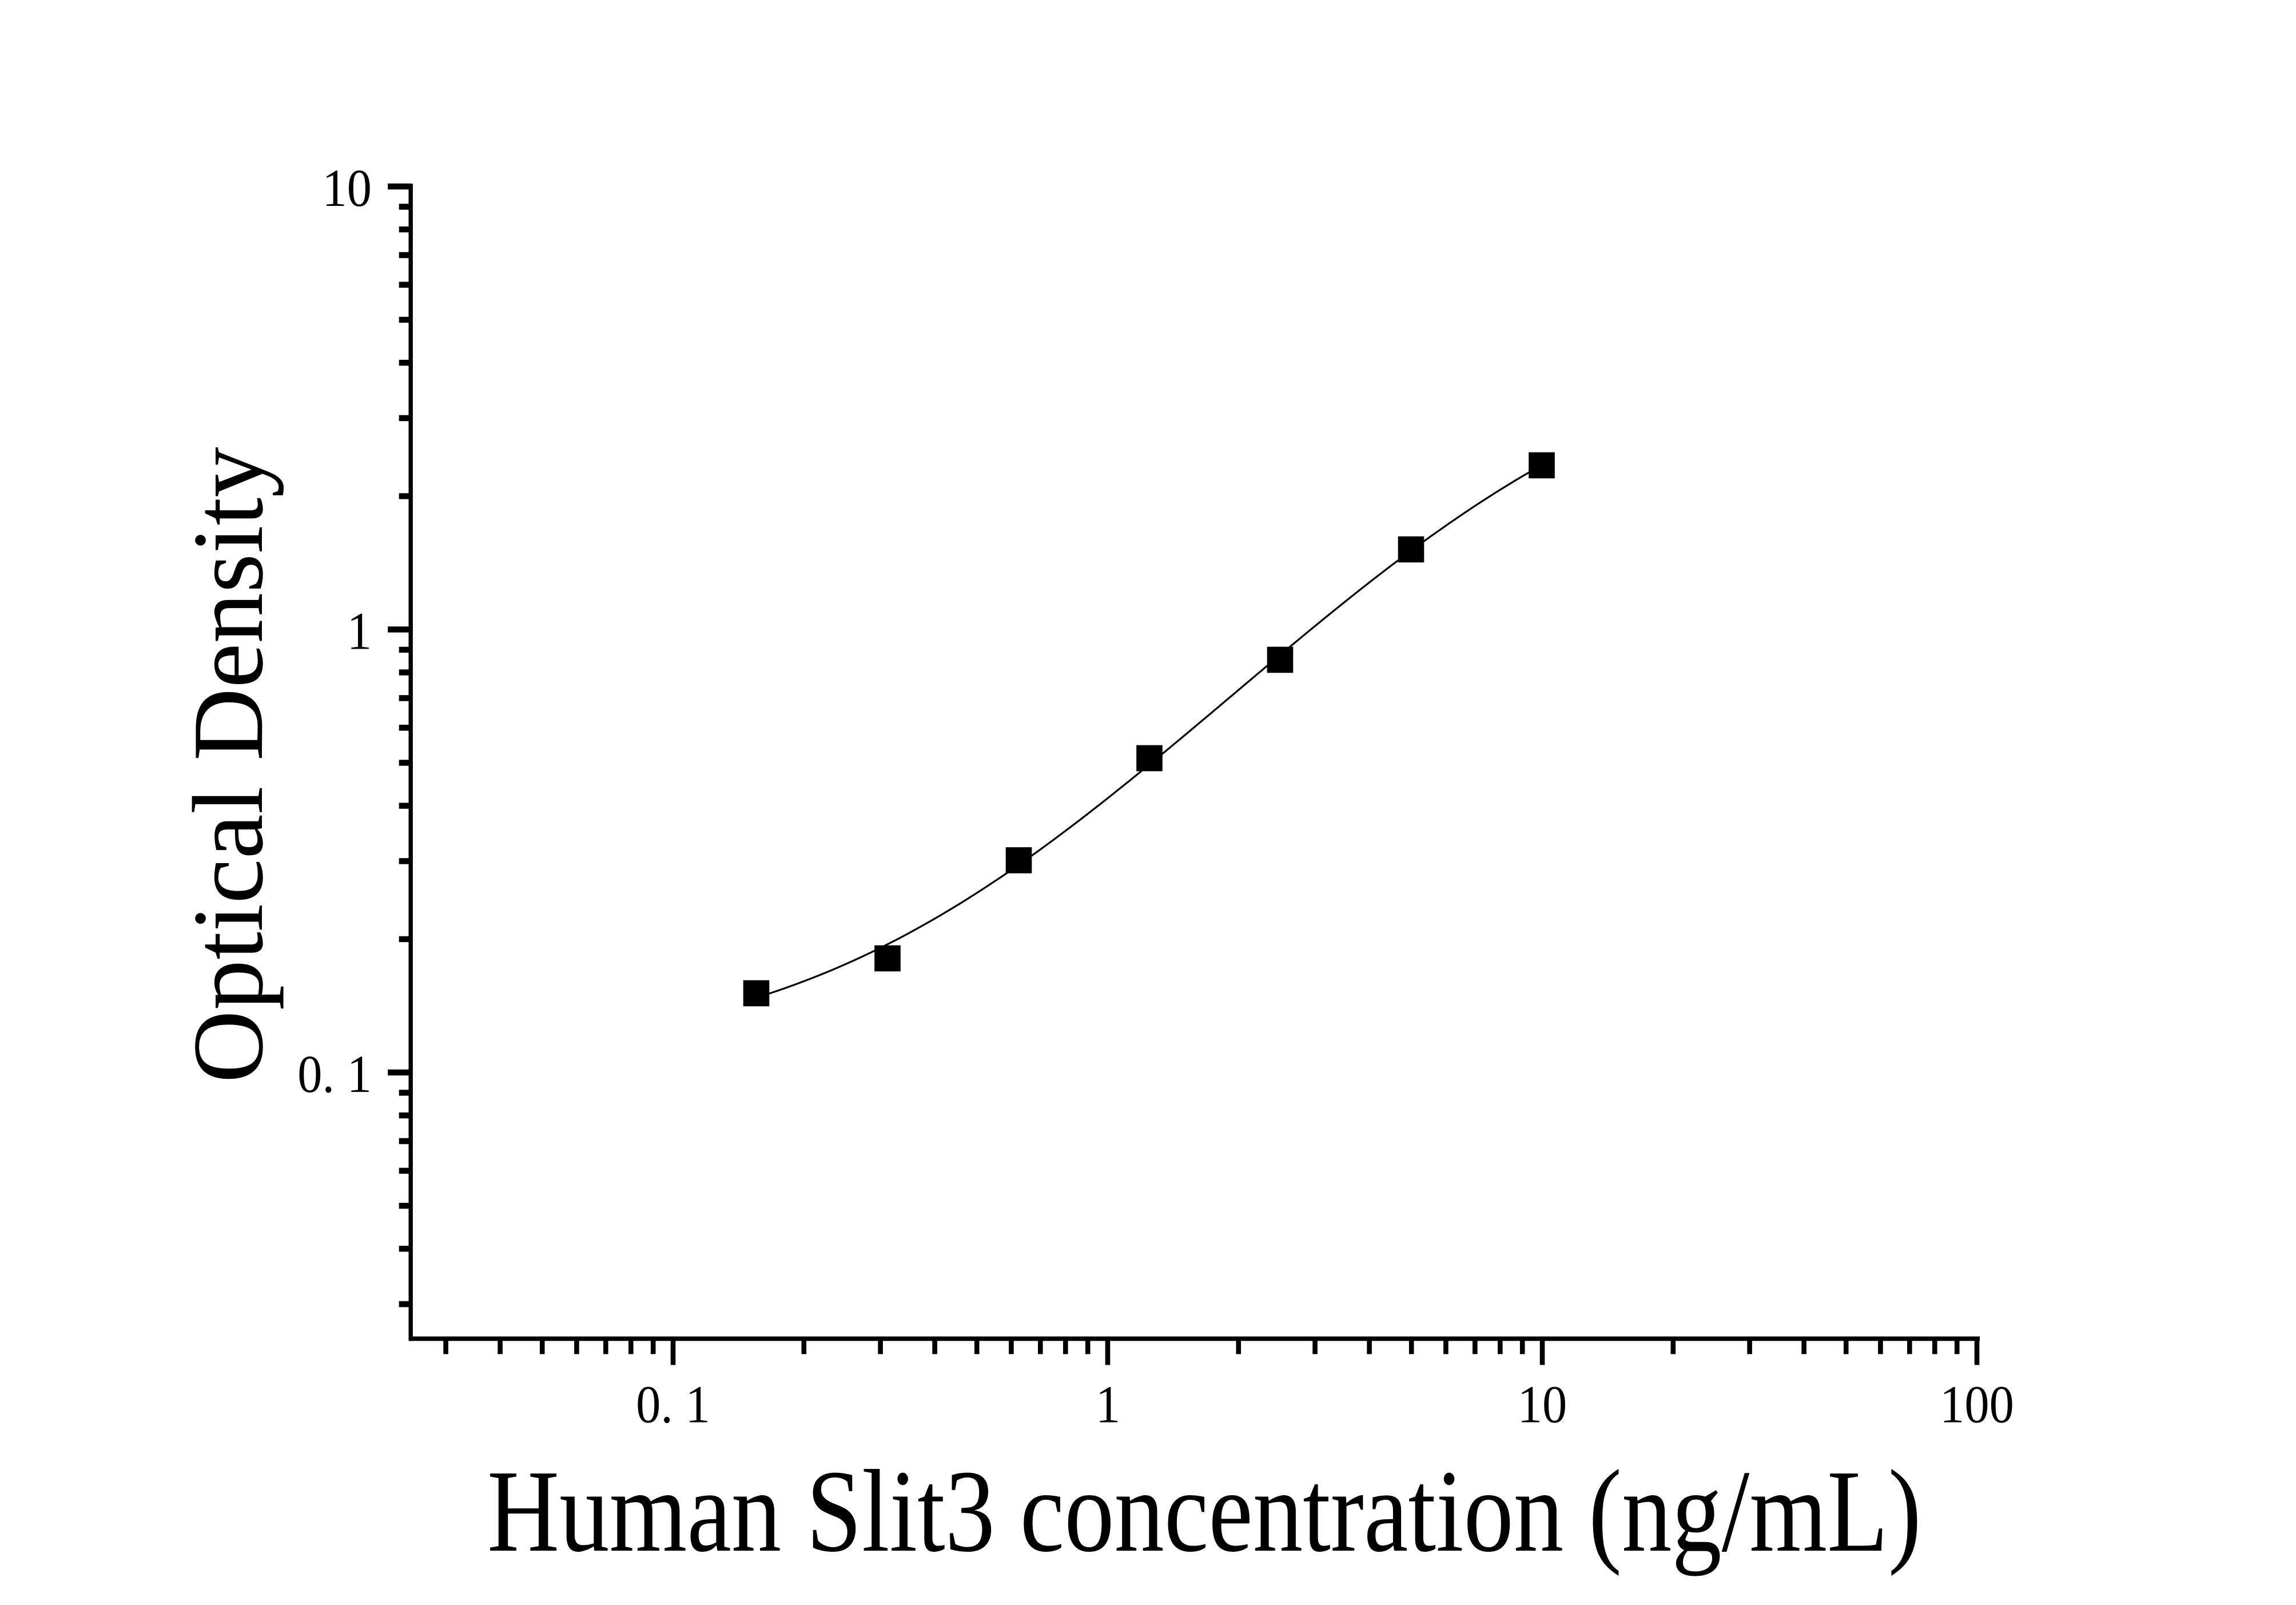 This screenshot has height=1605, width=2296. Describe the element at coordinates (229, 765) in the screenshot. I see `svg-text: Optical Density` at that location.